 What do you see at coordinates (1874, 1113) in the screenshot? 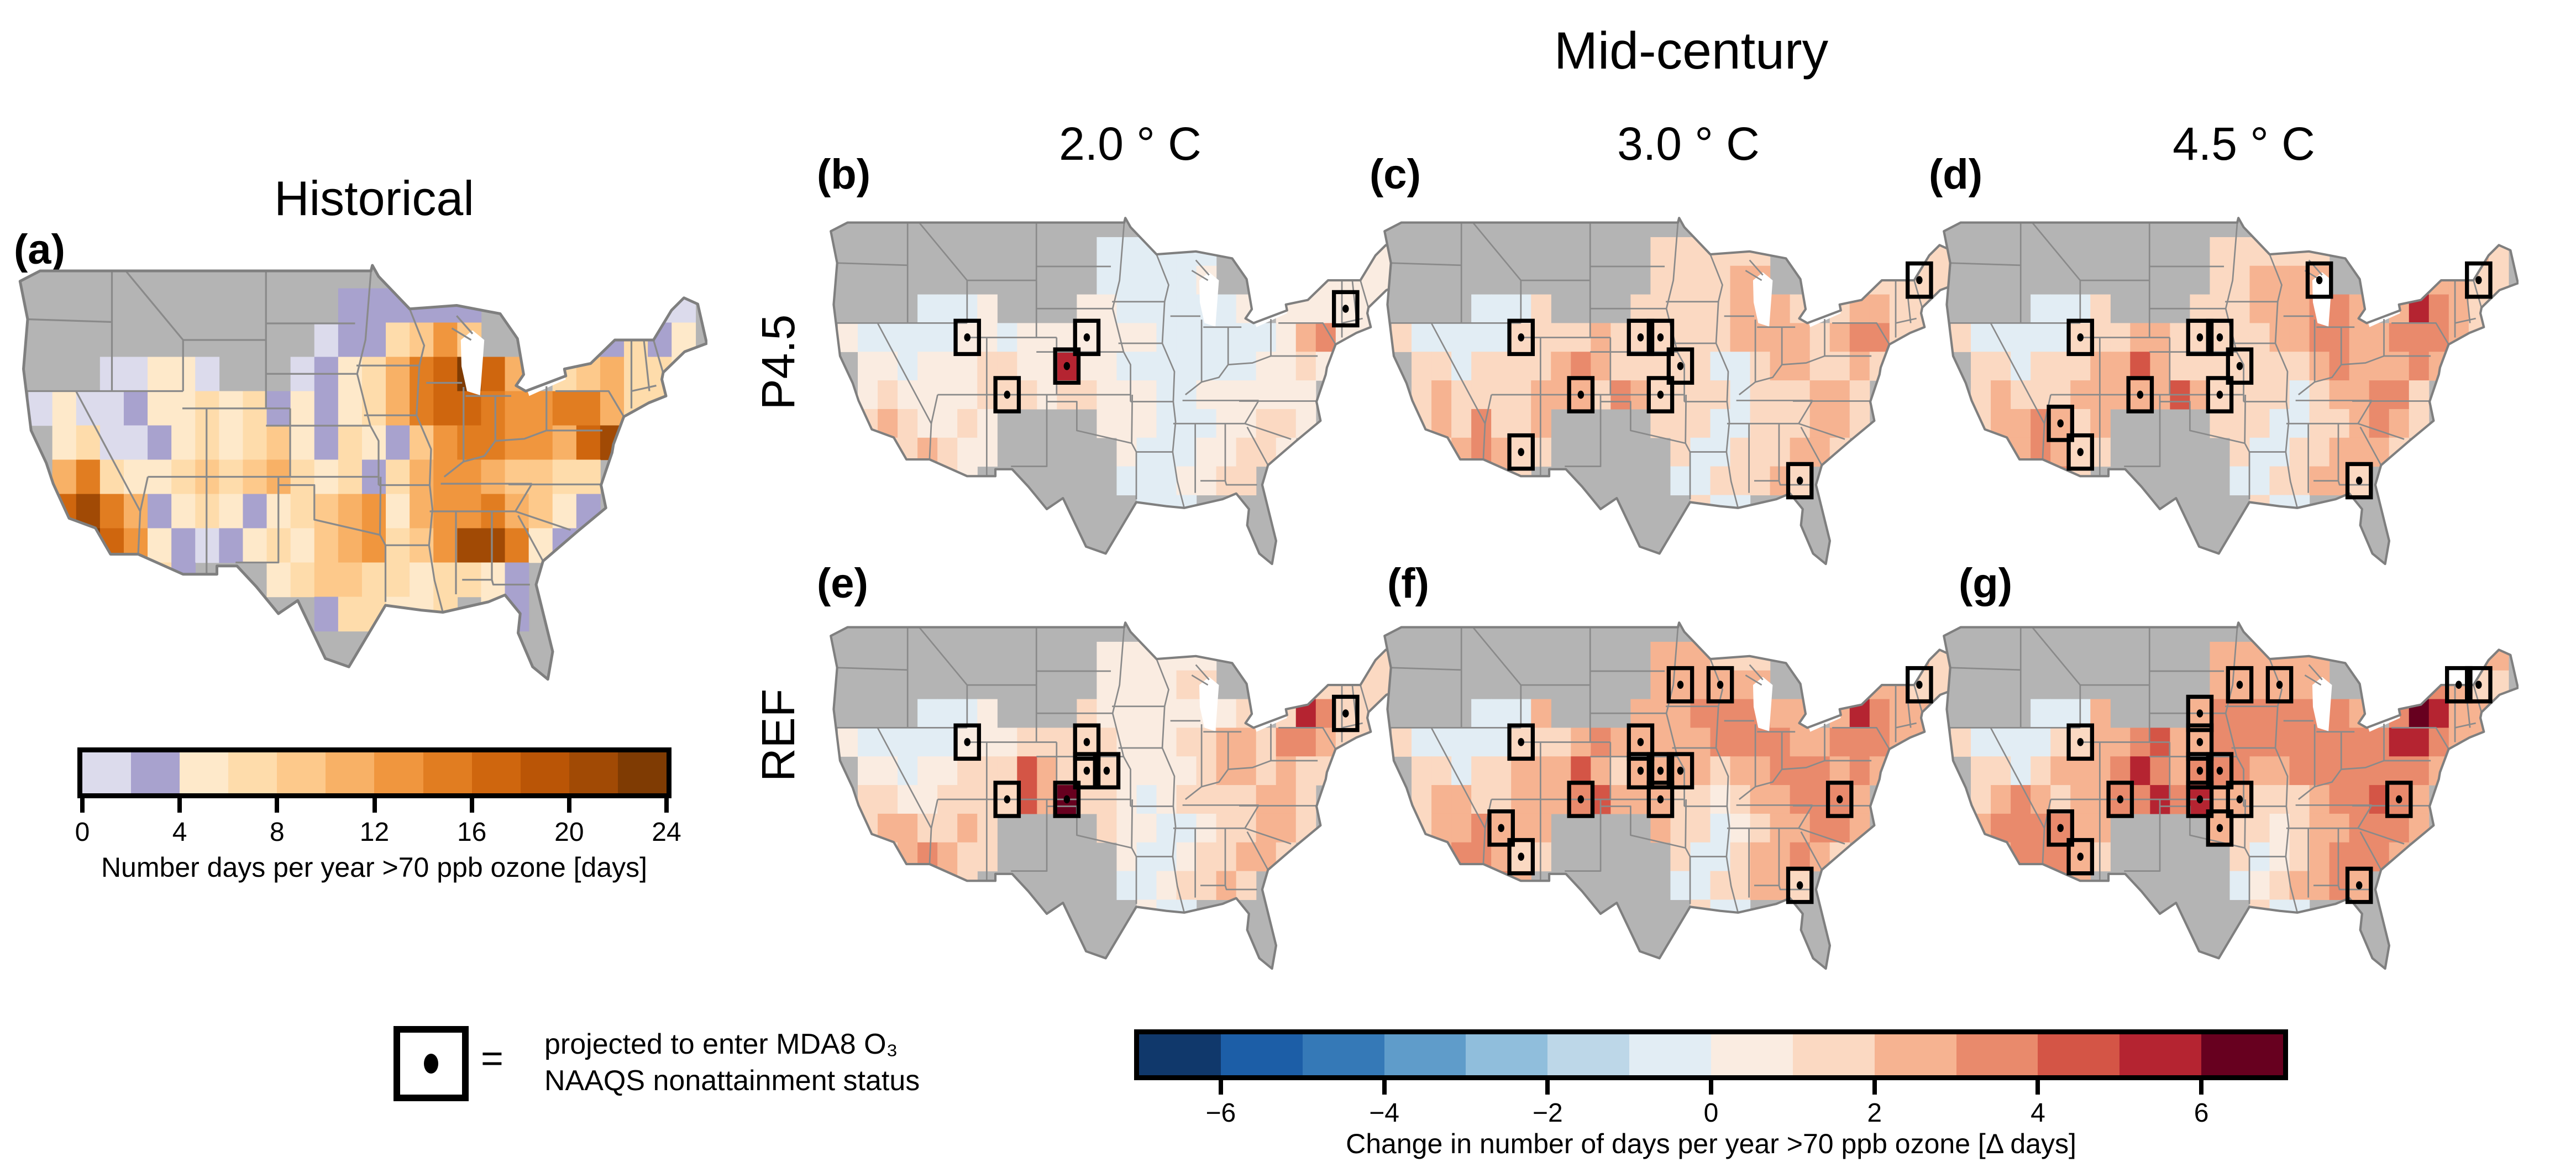
I see `colorbar-tick-label: 2` at bounding box center [1874, 1113].